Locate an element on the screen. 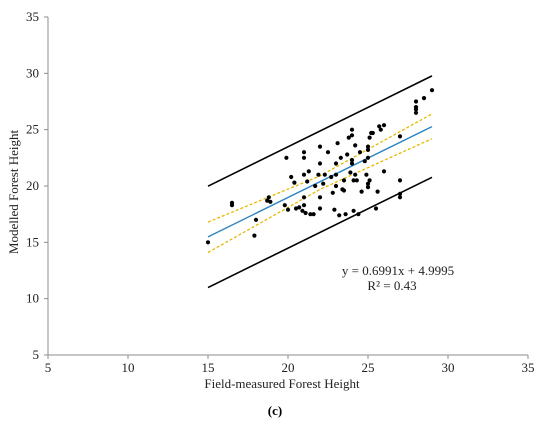  y-tick-label: 25 is located at coordinates (32, 129).